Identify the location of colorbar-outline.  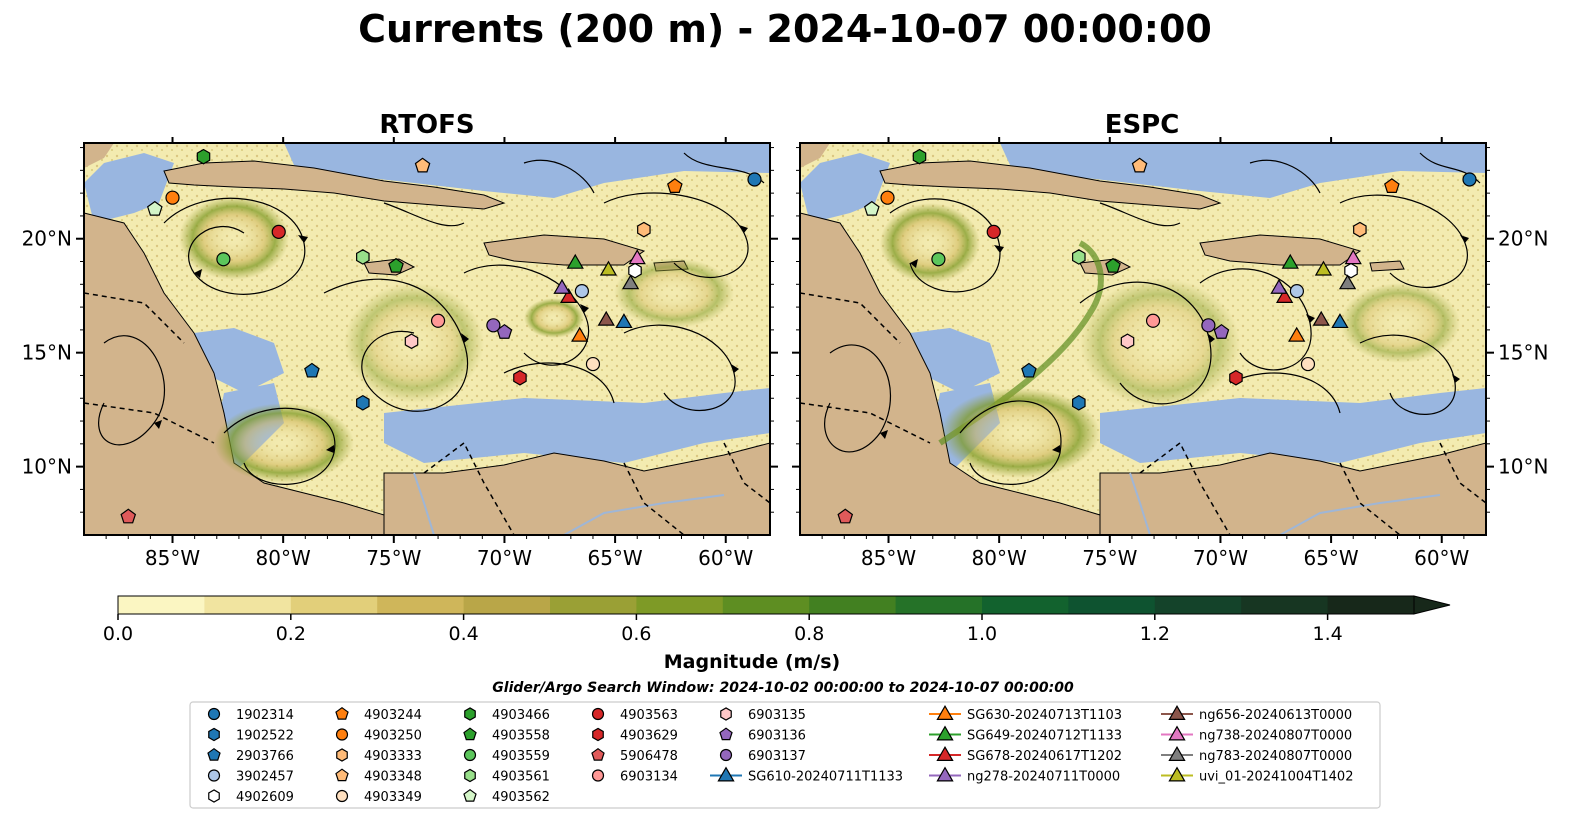
(765, 605).